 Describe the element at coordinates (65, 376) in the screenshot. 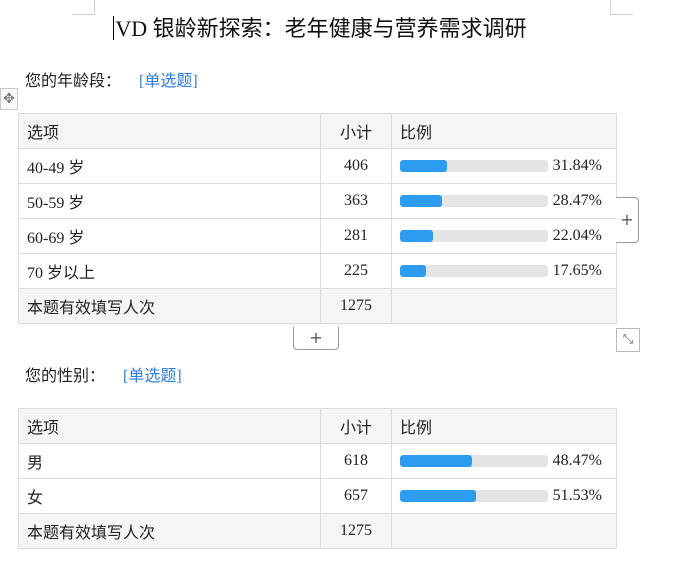

I see `question-label: 您的性别：` at that location.